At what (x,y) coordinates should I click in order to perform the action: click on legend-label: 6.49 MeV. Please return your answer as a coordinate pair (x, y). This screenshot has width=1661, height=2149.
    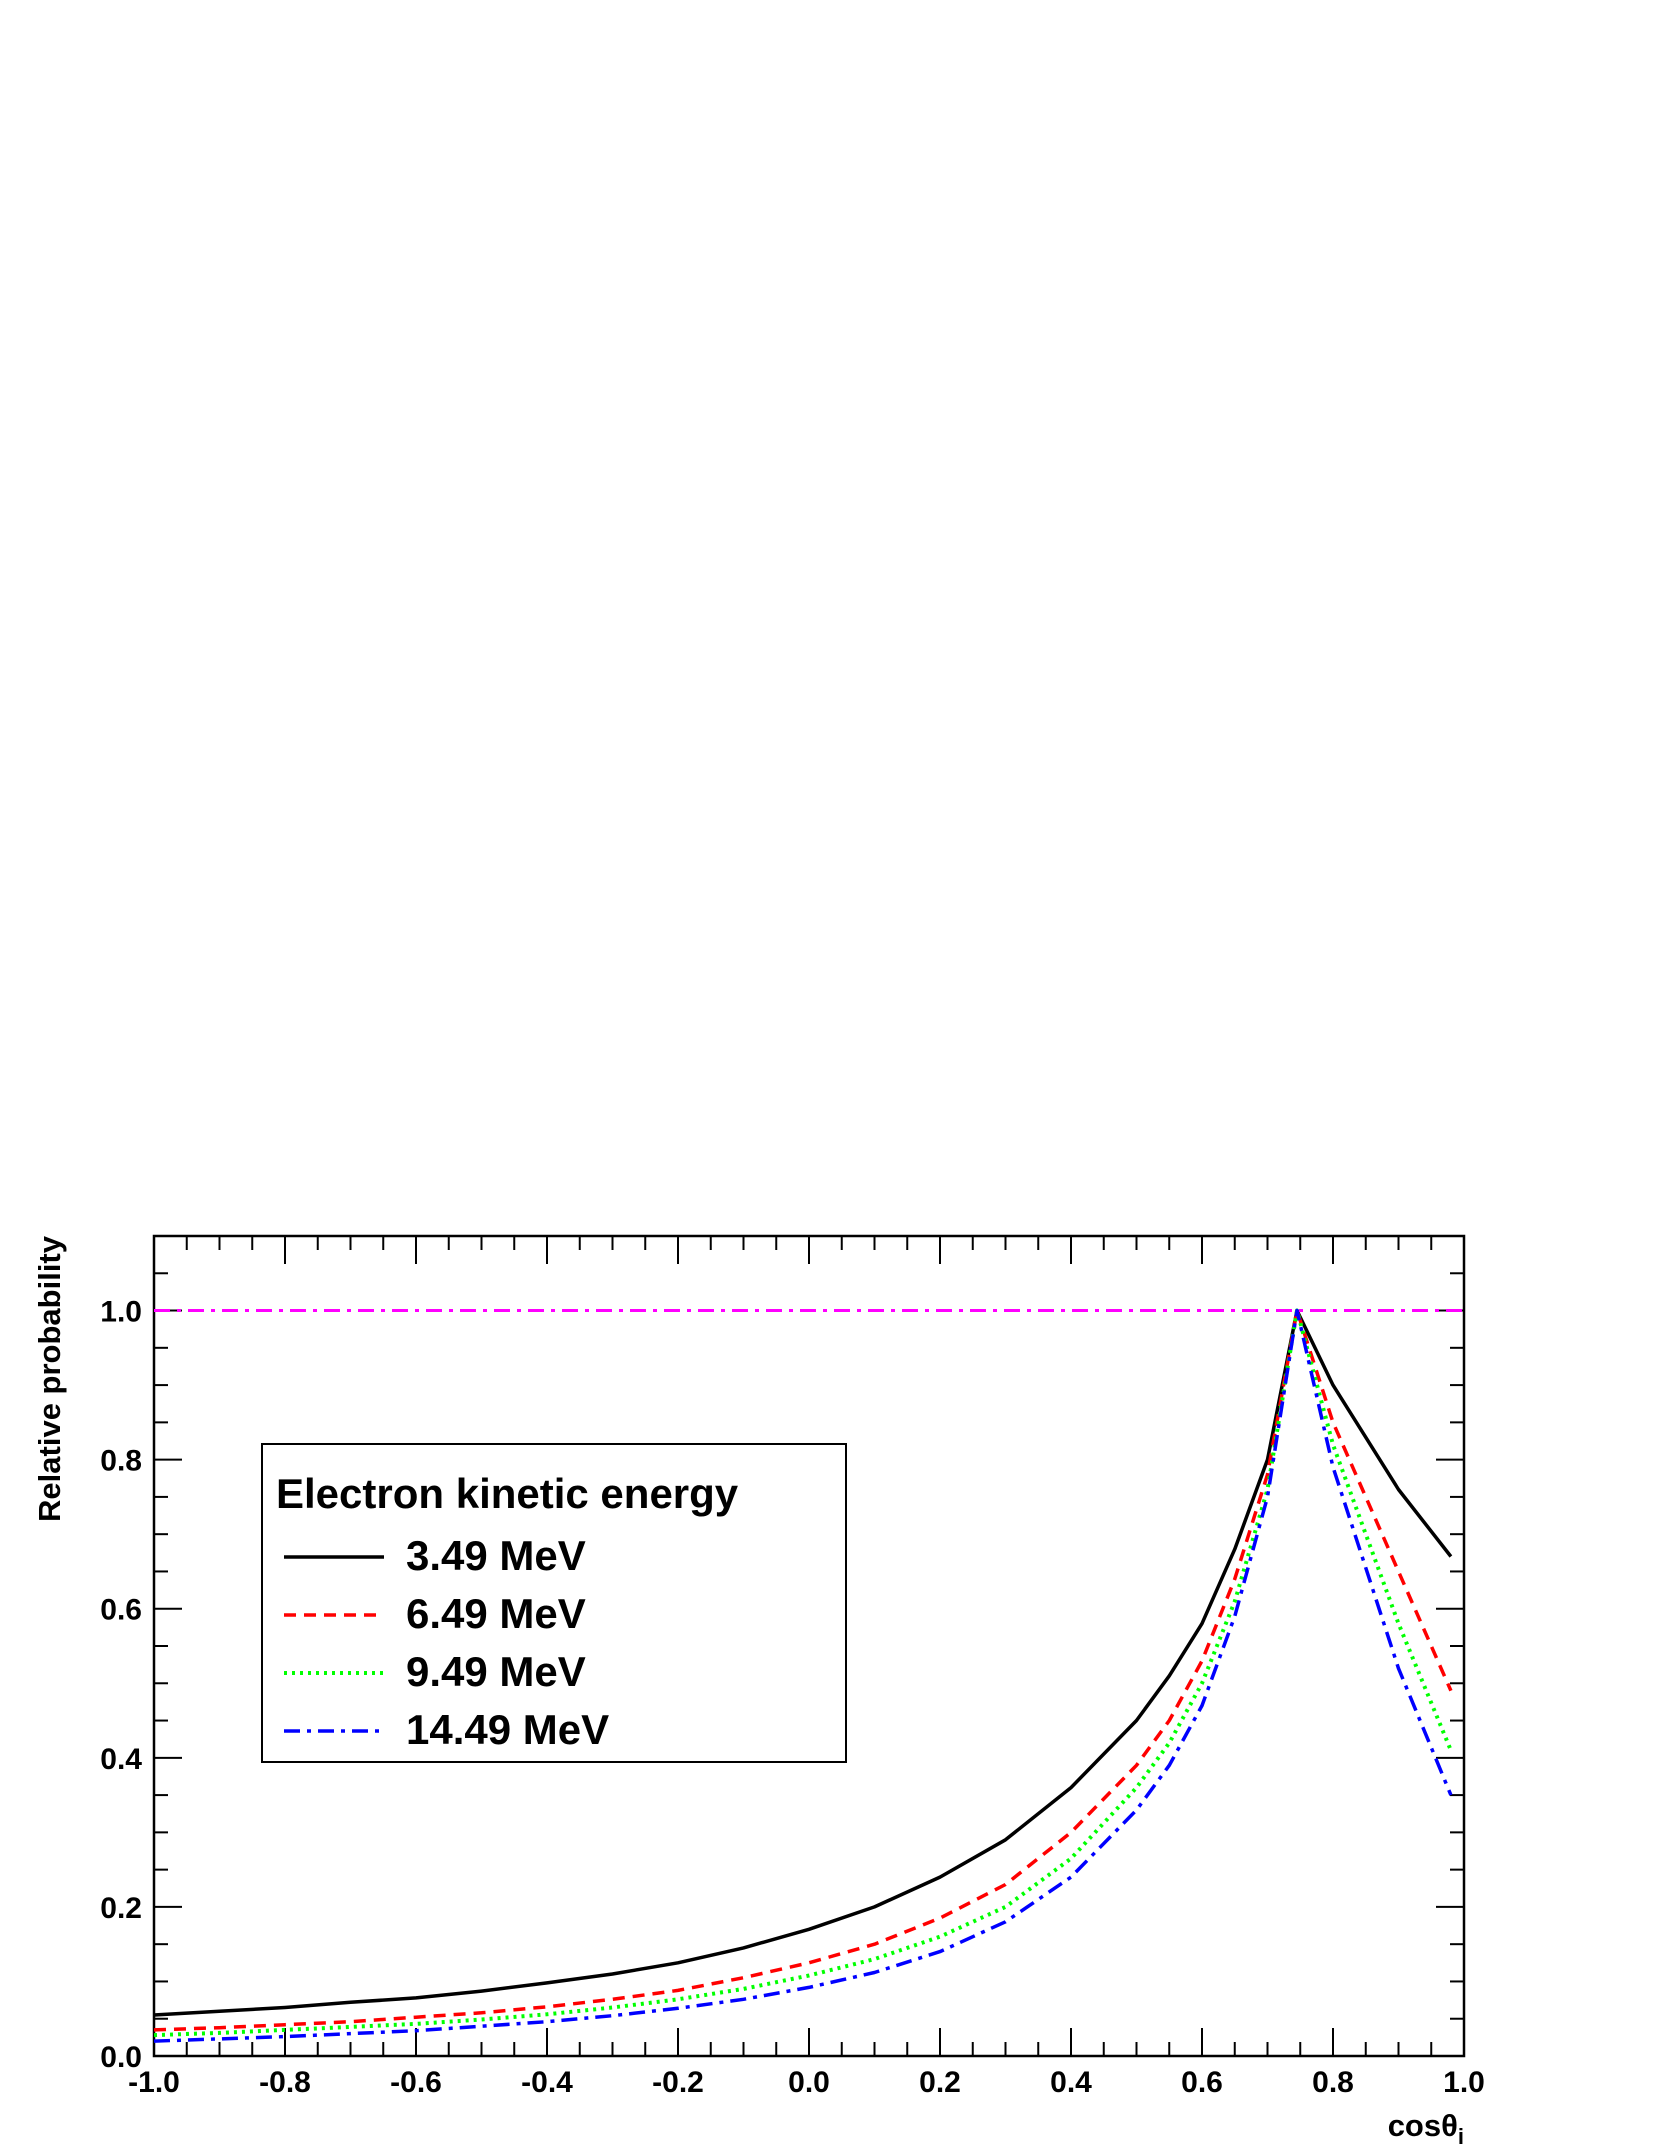
    Looking at the image, I should click on (496, 1613).